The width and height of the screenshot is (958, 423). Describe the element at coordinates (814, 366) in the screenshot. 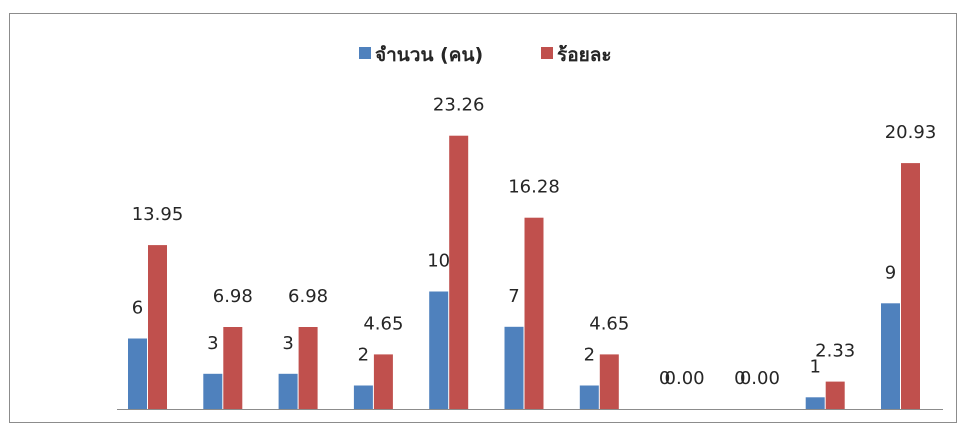

I see `data-label-series-1-10: 1` at that location.